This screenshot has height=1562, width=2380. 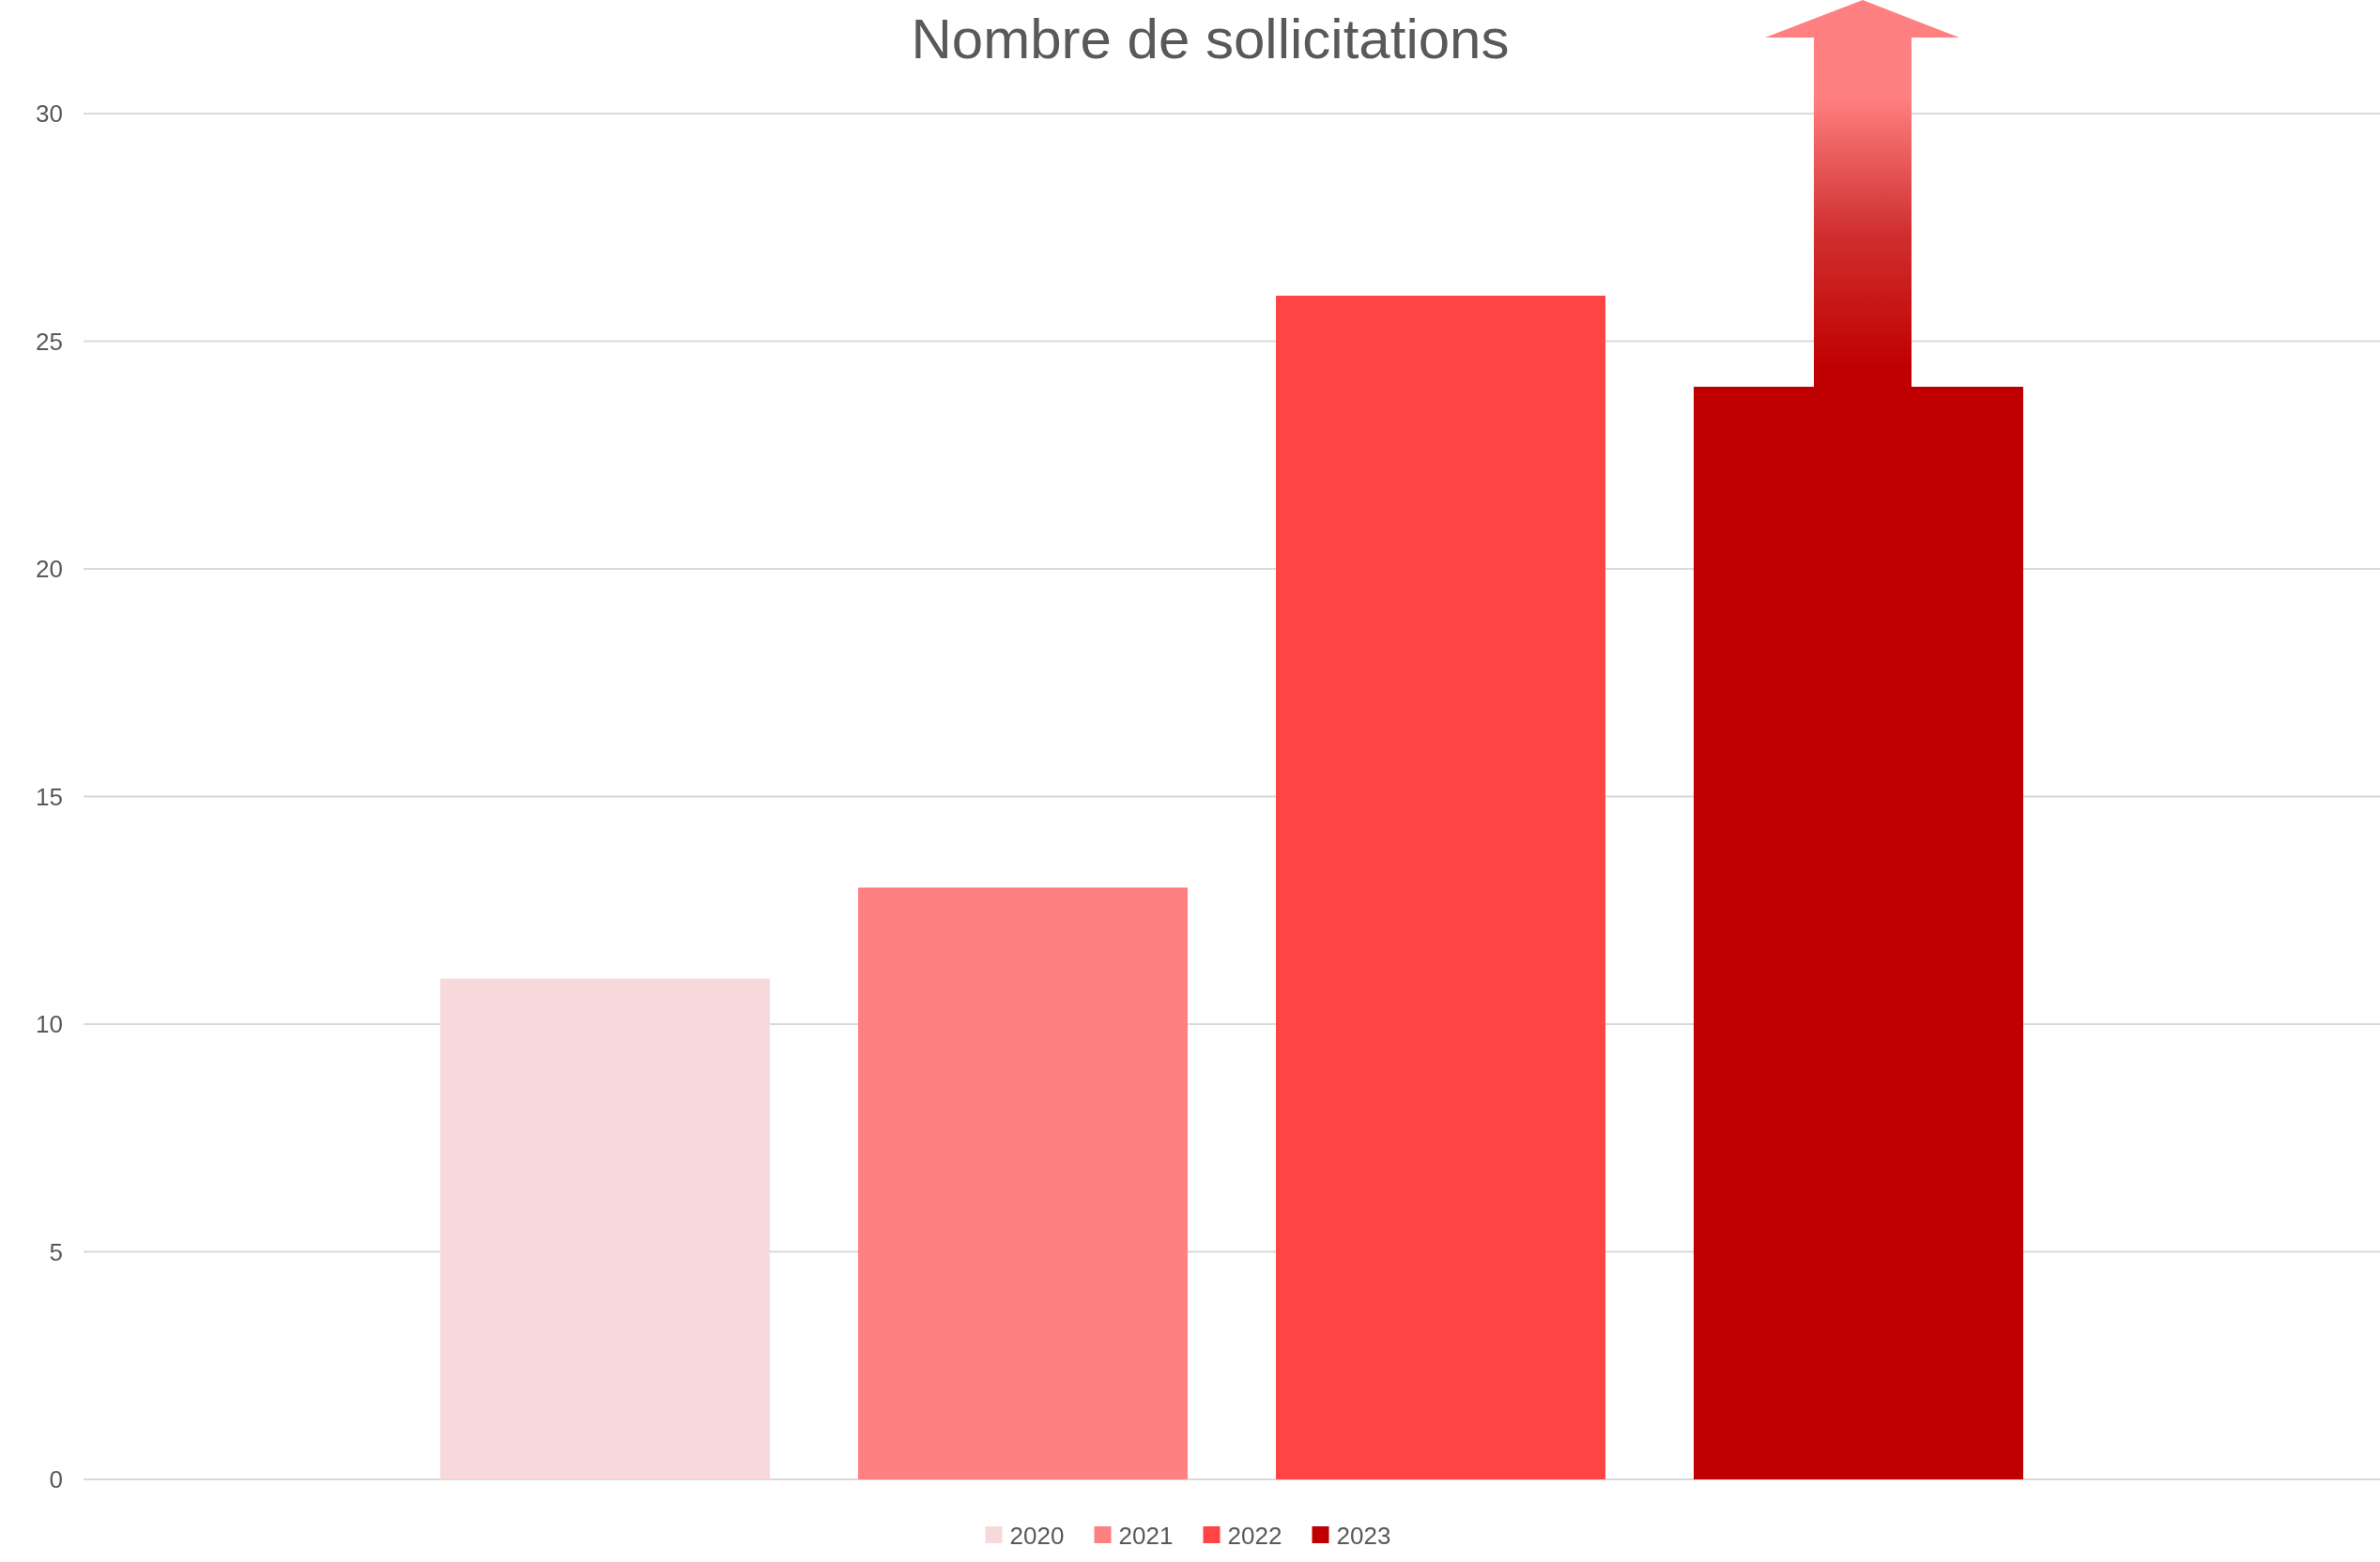 I want to click on legend-label: 2020, so click(x=1037, y=1537).